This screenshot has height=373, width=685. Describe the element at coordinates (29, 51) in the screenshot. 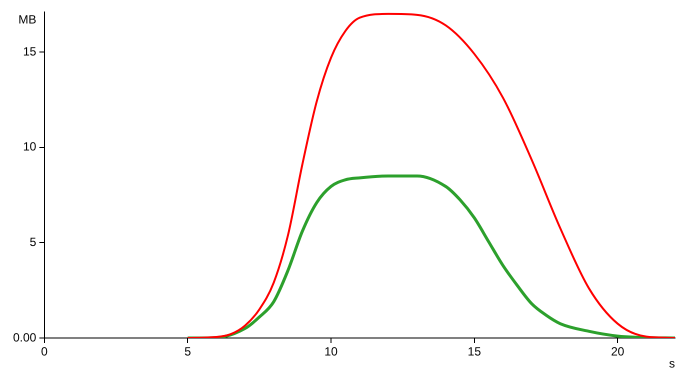

I see `y-tick-label: 15` at that location.